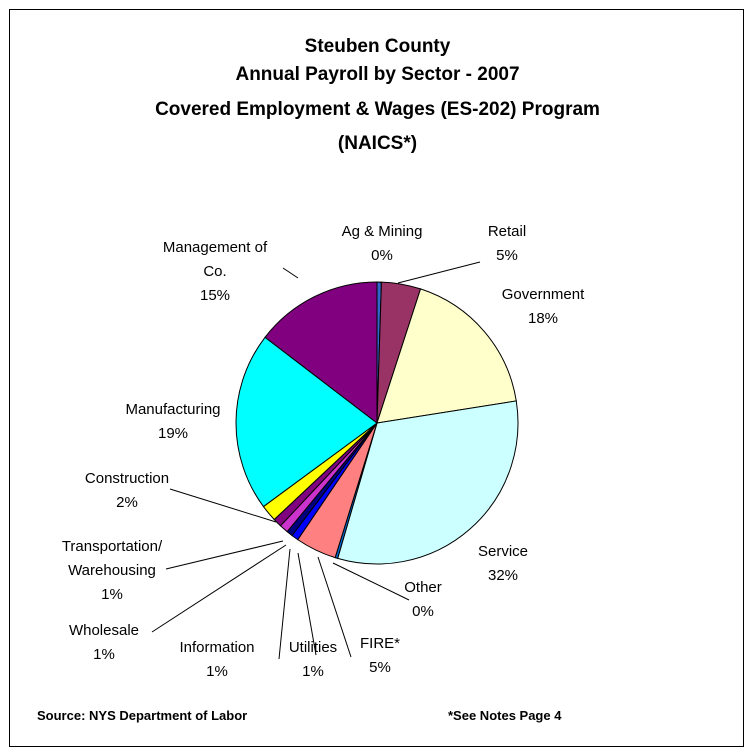  What do you see at coordinates (321, 353) in the screenshot?
I see `pie-slice-management-of-co` at bounding box center [321, 353].